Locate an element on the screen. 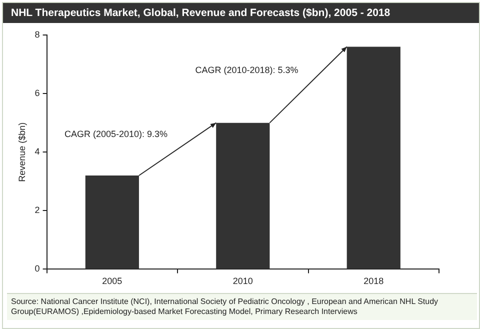 This screenshot has height=329, width=480. x-tick-label: 2018 is located at coordinates (374, 281).